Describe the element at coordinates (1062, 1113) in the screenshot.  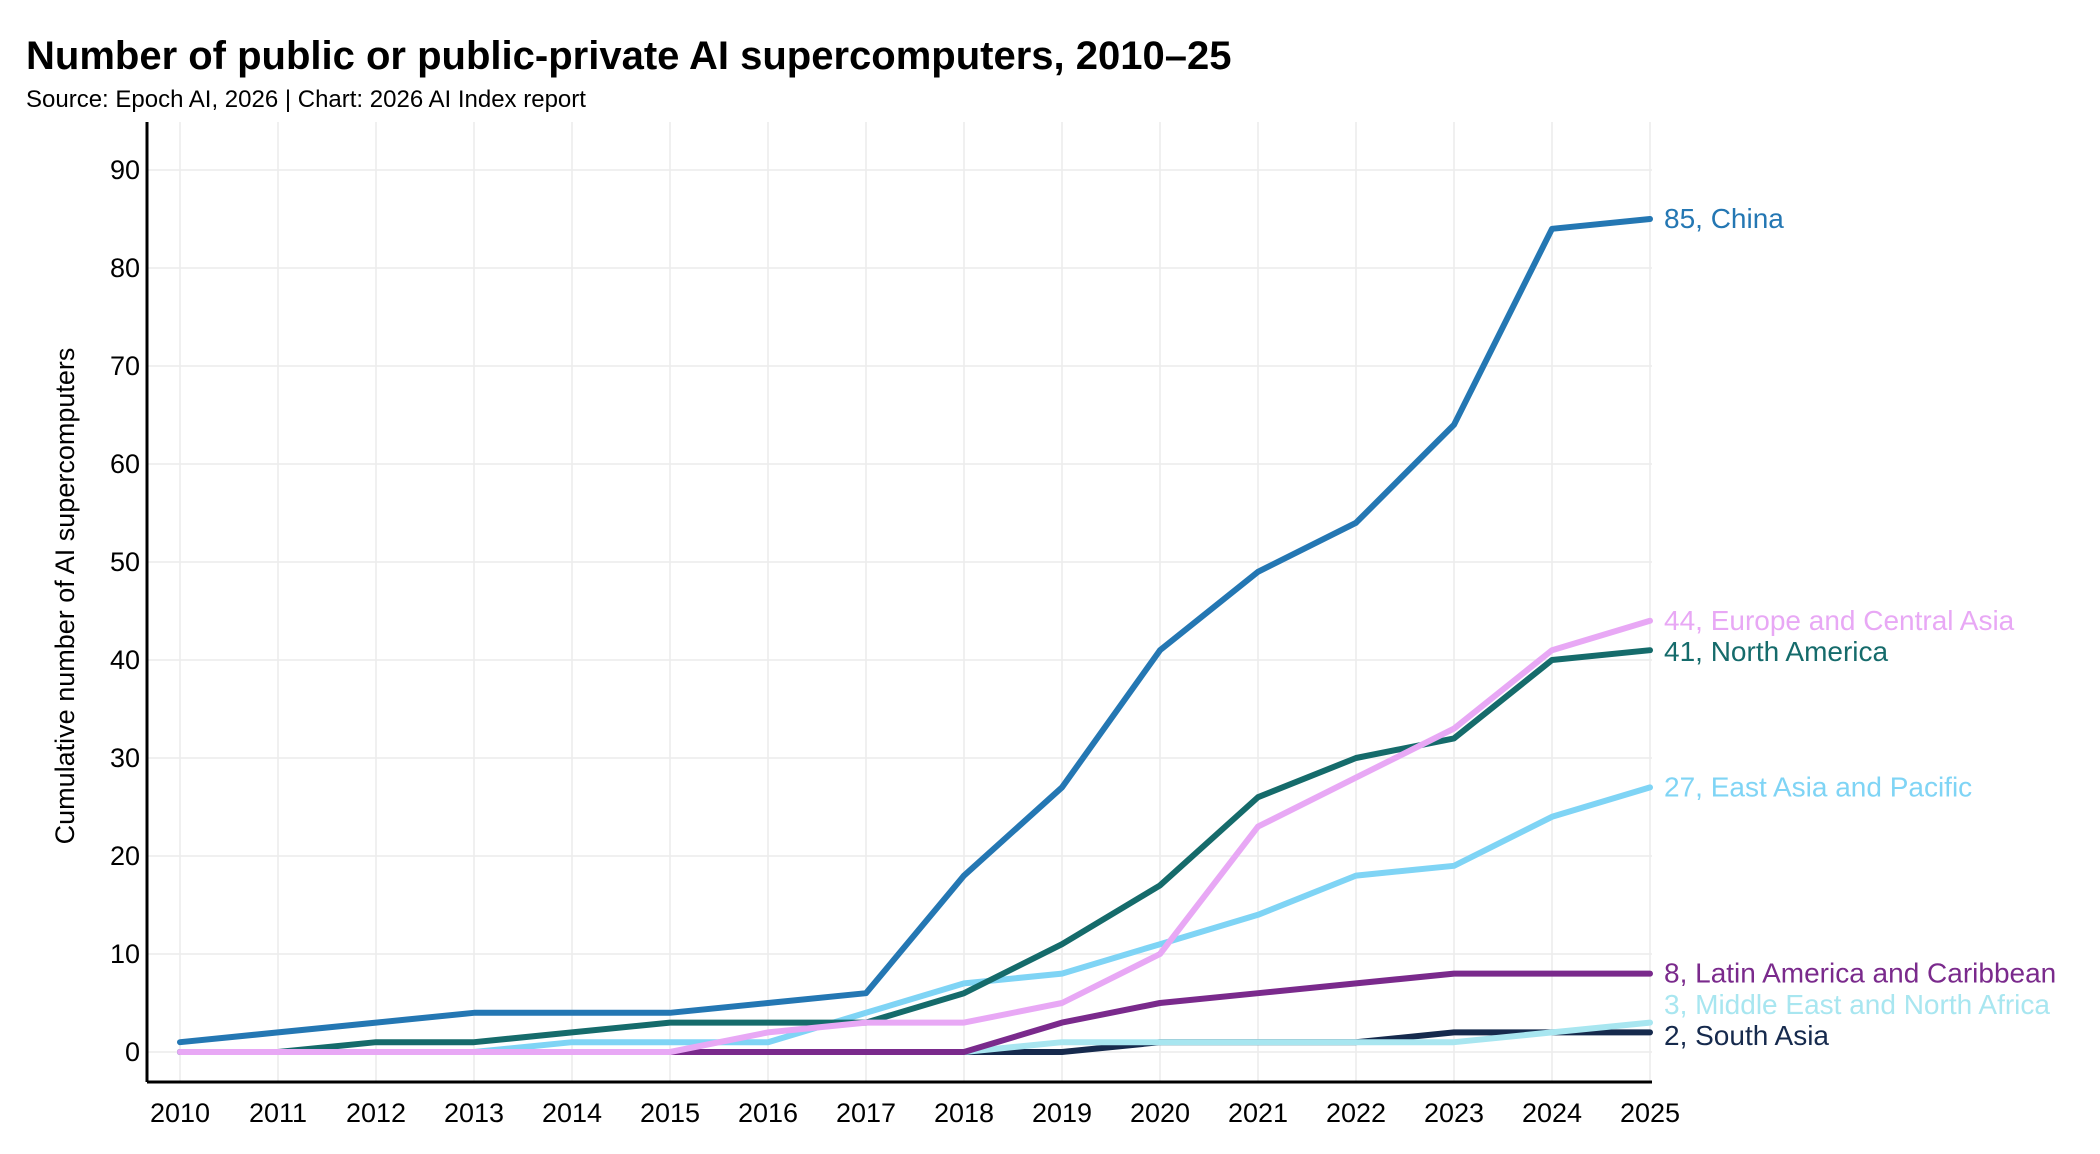
I see `x-tick-label: 2019` at that location.